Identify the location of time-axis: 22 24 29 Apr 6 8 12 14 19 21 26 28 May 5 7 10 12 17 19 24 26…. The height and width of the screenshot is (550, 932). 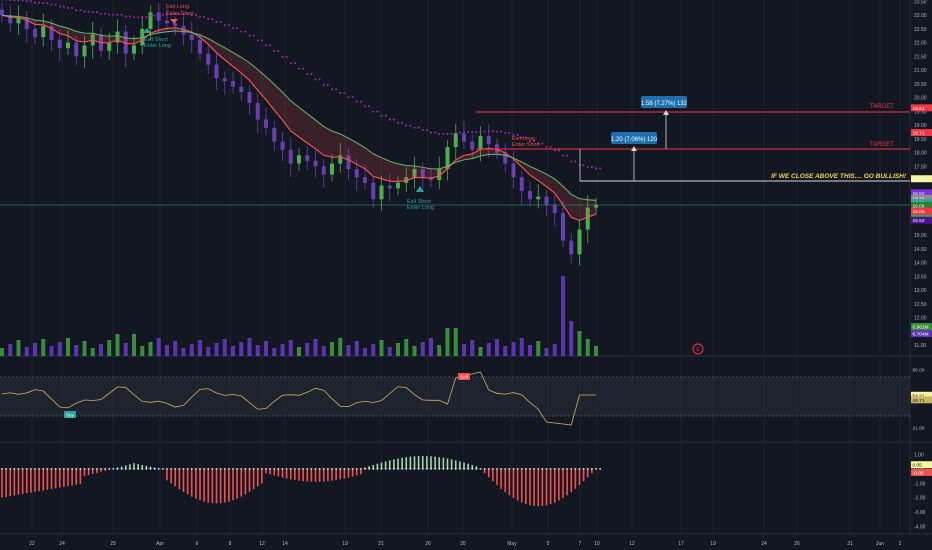
(465, 544).